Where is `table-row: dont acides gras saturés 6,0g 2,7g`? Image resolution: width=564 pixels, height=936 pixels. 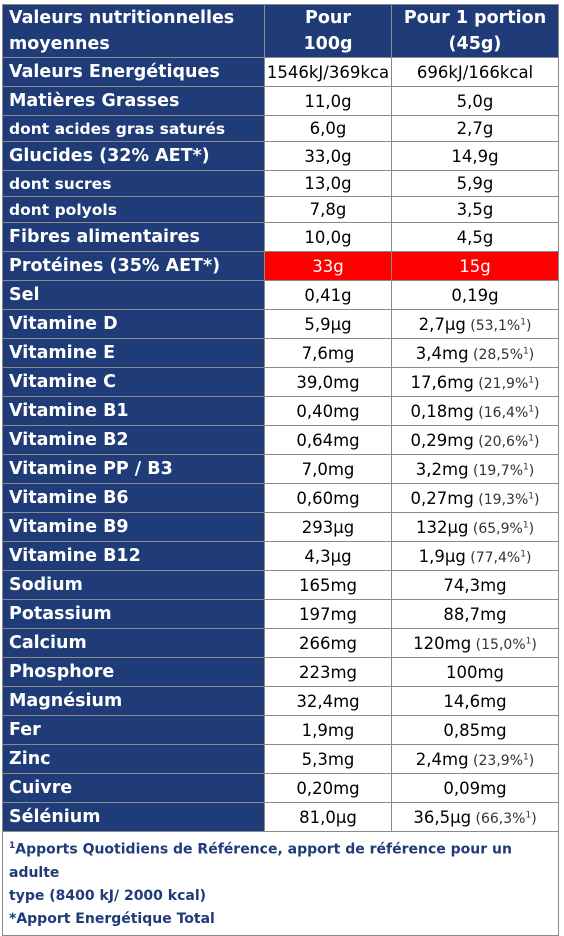
table-row: dont acides gras saturés 6,0g 2,7g is located at coordinates (280, 128).